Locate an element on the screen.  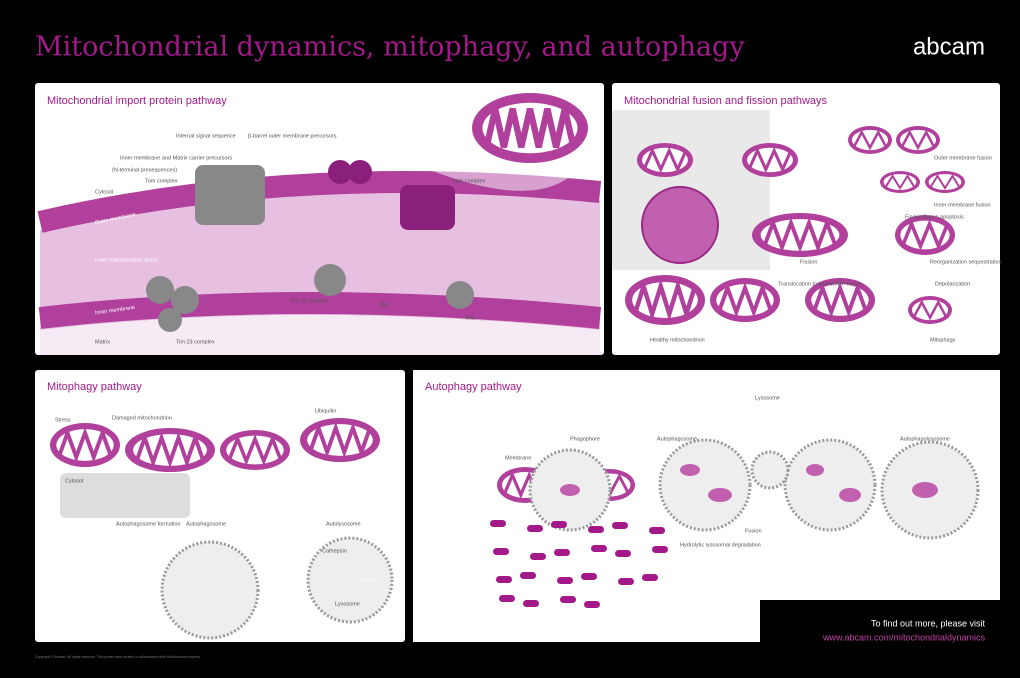
label: Depolarization is located at coordinates (952, 284).